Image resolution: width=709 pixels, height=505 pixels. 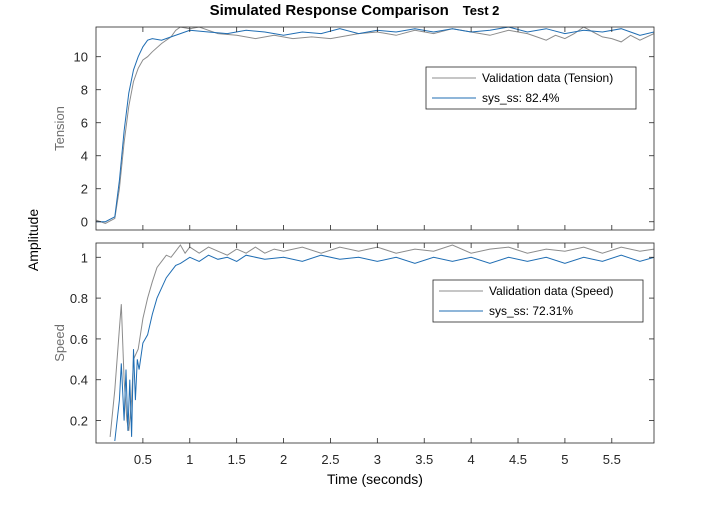 What do you see at coordinates (84, 222) in the screenshot?
I see `y-tick-label: 0` at bounding box center [84, 222].